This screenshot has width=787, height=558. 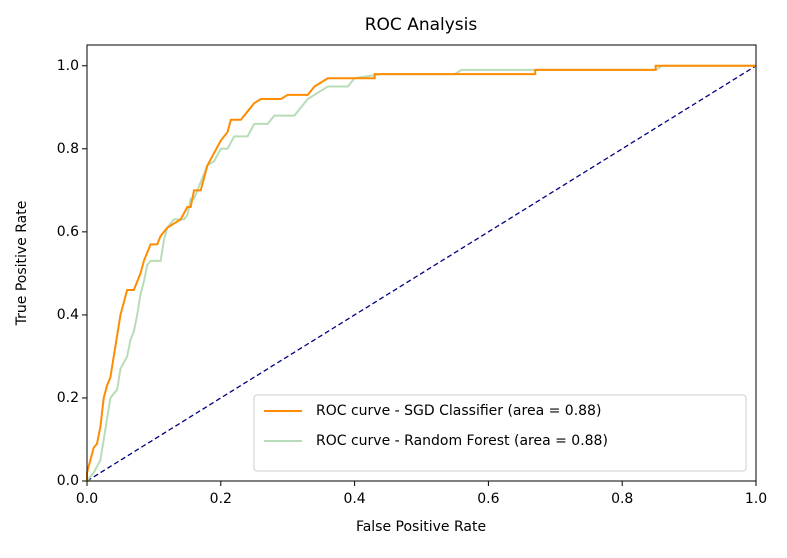 I want to click on y-tick-label: 0.2, so click(x=68, y=398).